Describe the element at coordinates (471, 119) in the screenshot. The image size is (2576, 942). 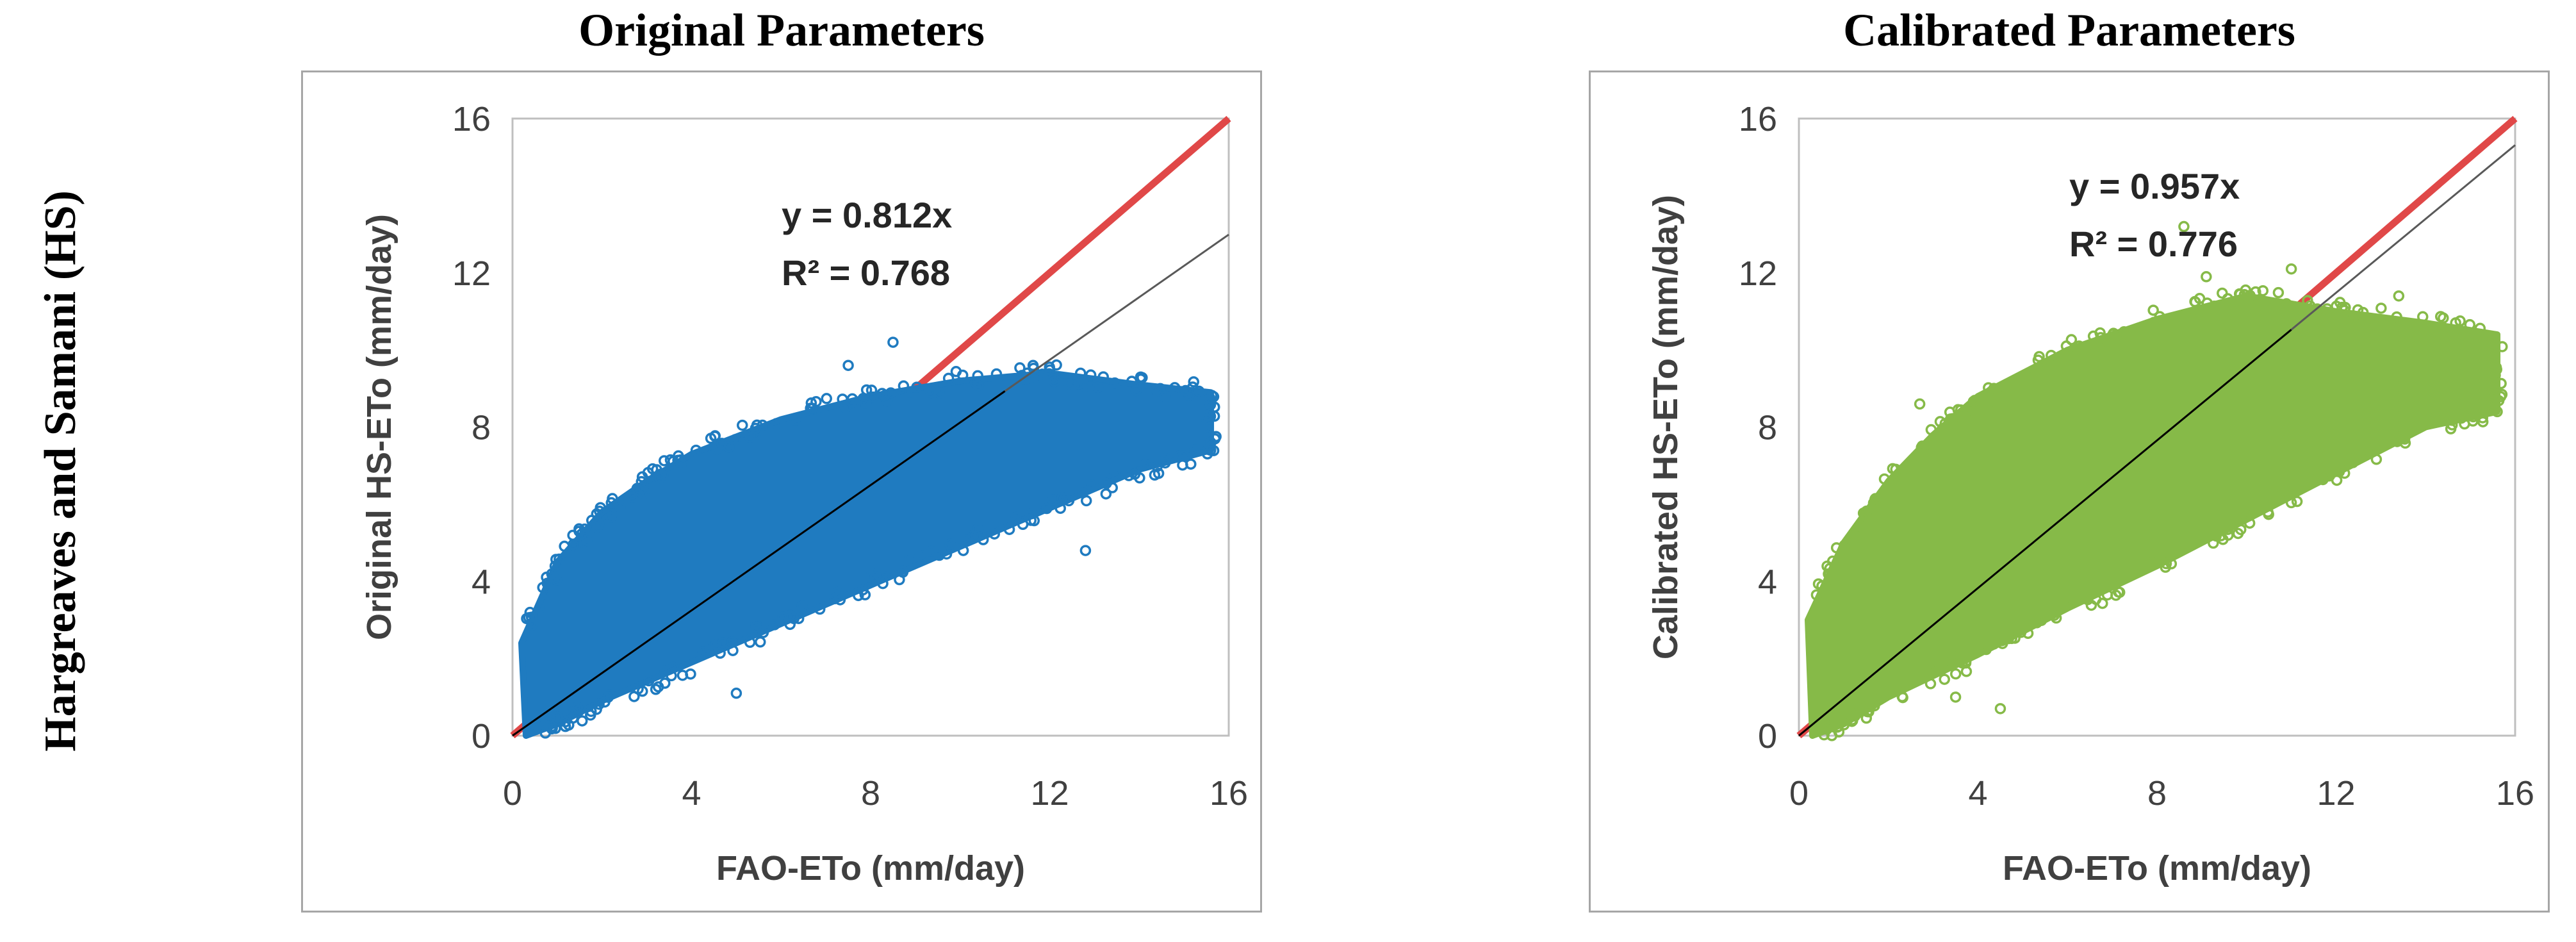
I see `y-tick-label: 16` at that location.